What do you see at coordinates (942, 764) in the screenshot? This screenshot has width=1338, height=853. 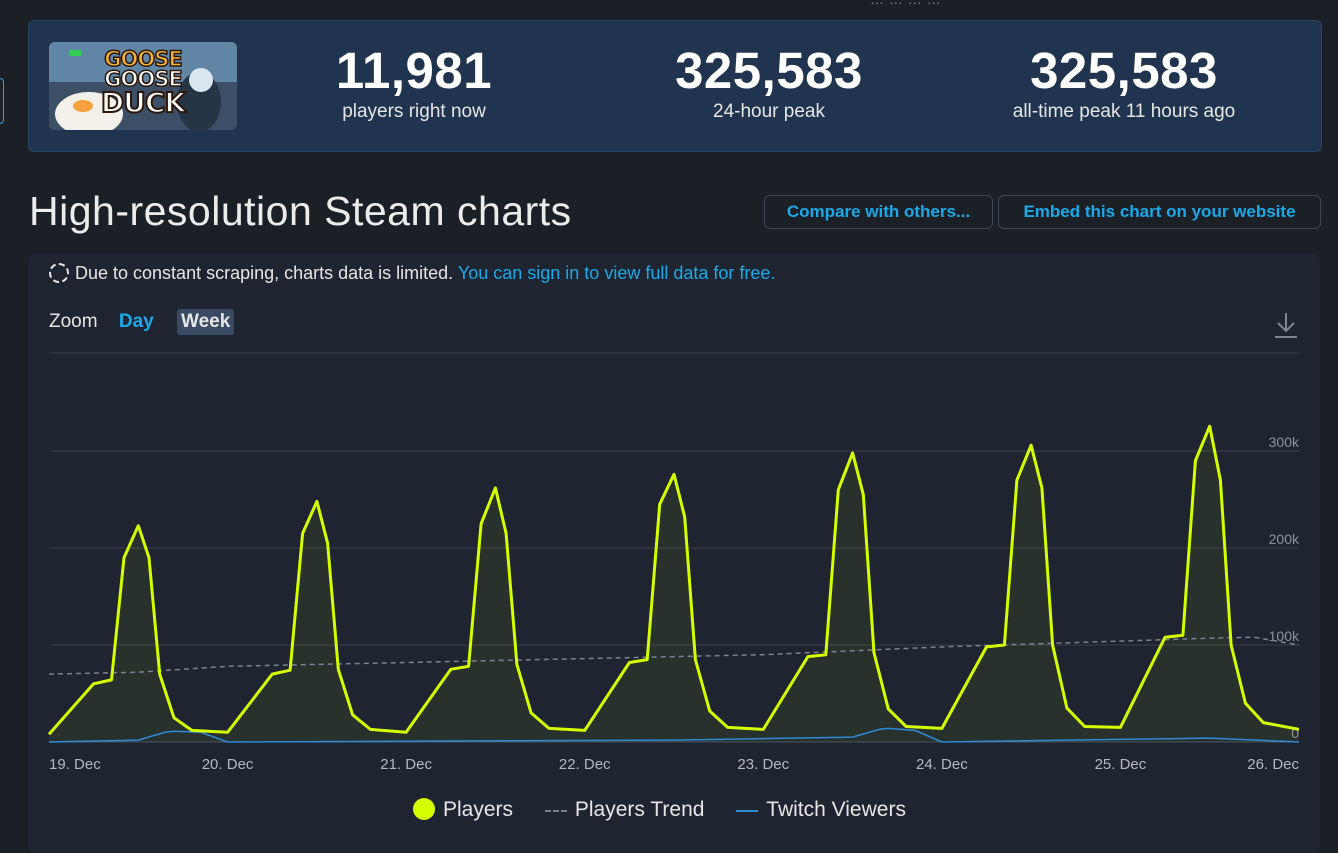 I see `x-tick-label: 24. Dec` at bounding box center [942, 764].